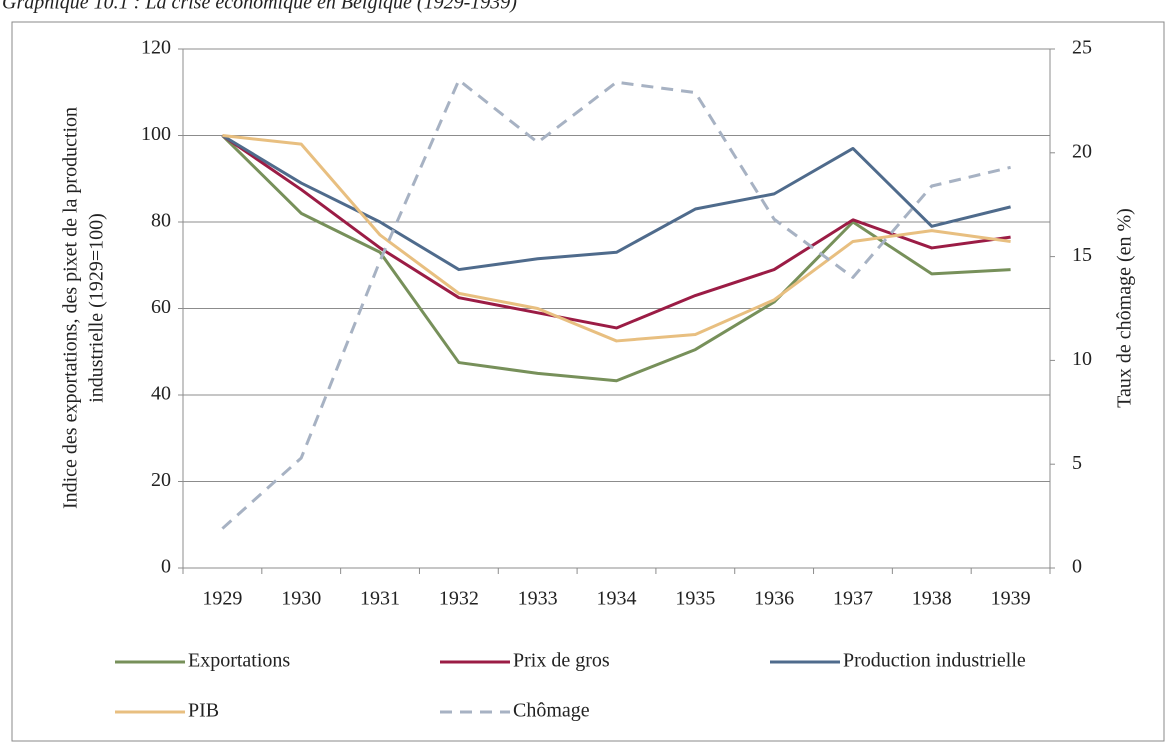 Image resolution: width=1165 pixels, height=747 pixels. Describe the element at coordinates (853, 599) in the screenshot. I see `x-tick-label: 1937` at that location.